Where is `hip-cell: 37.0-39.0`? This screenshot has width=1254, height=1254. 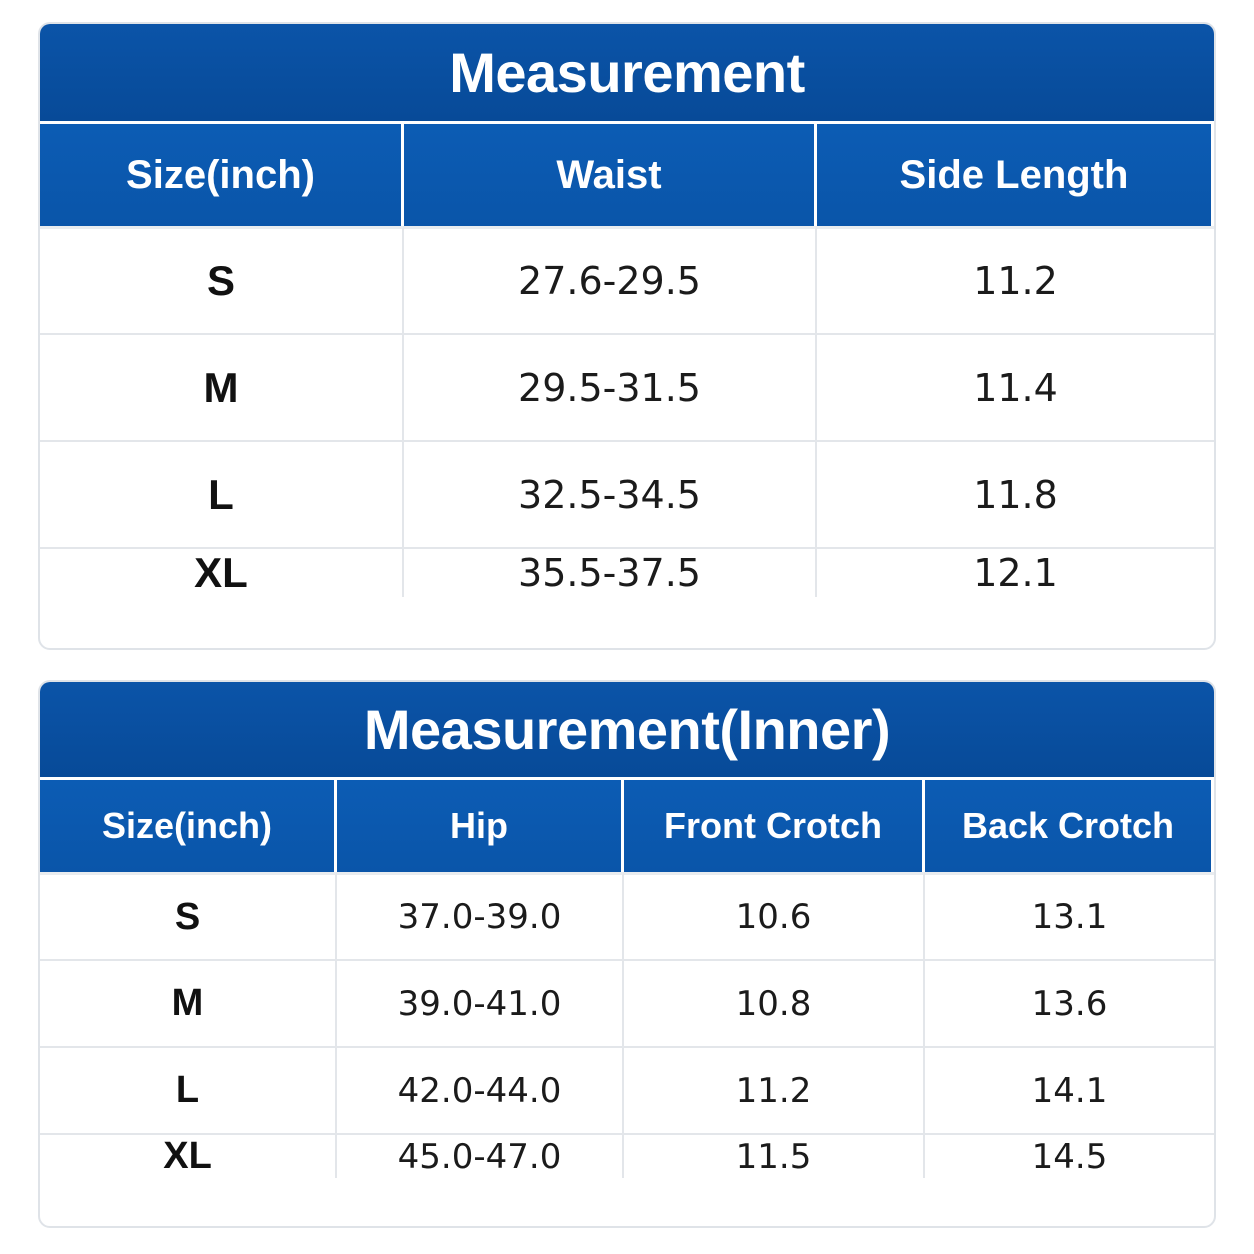
hip-cell: 37.0-39.0 is located at coordinates (480, 915).